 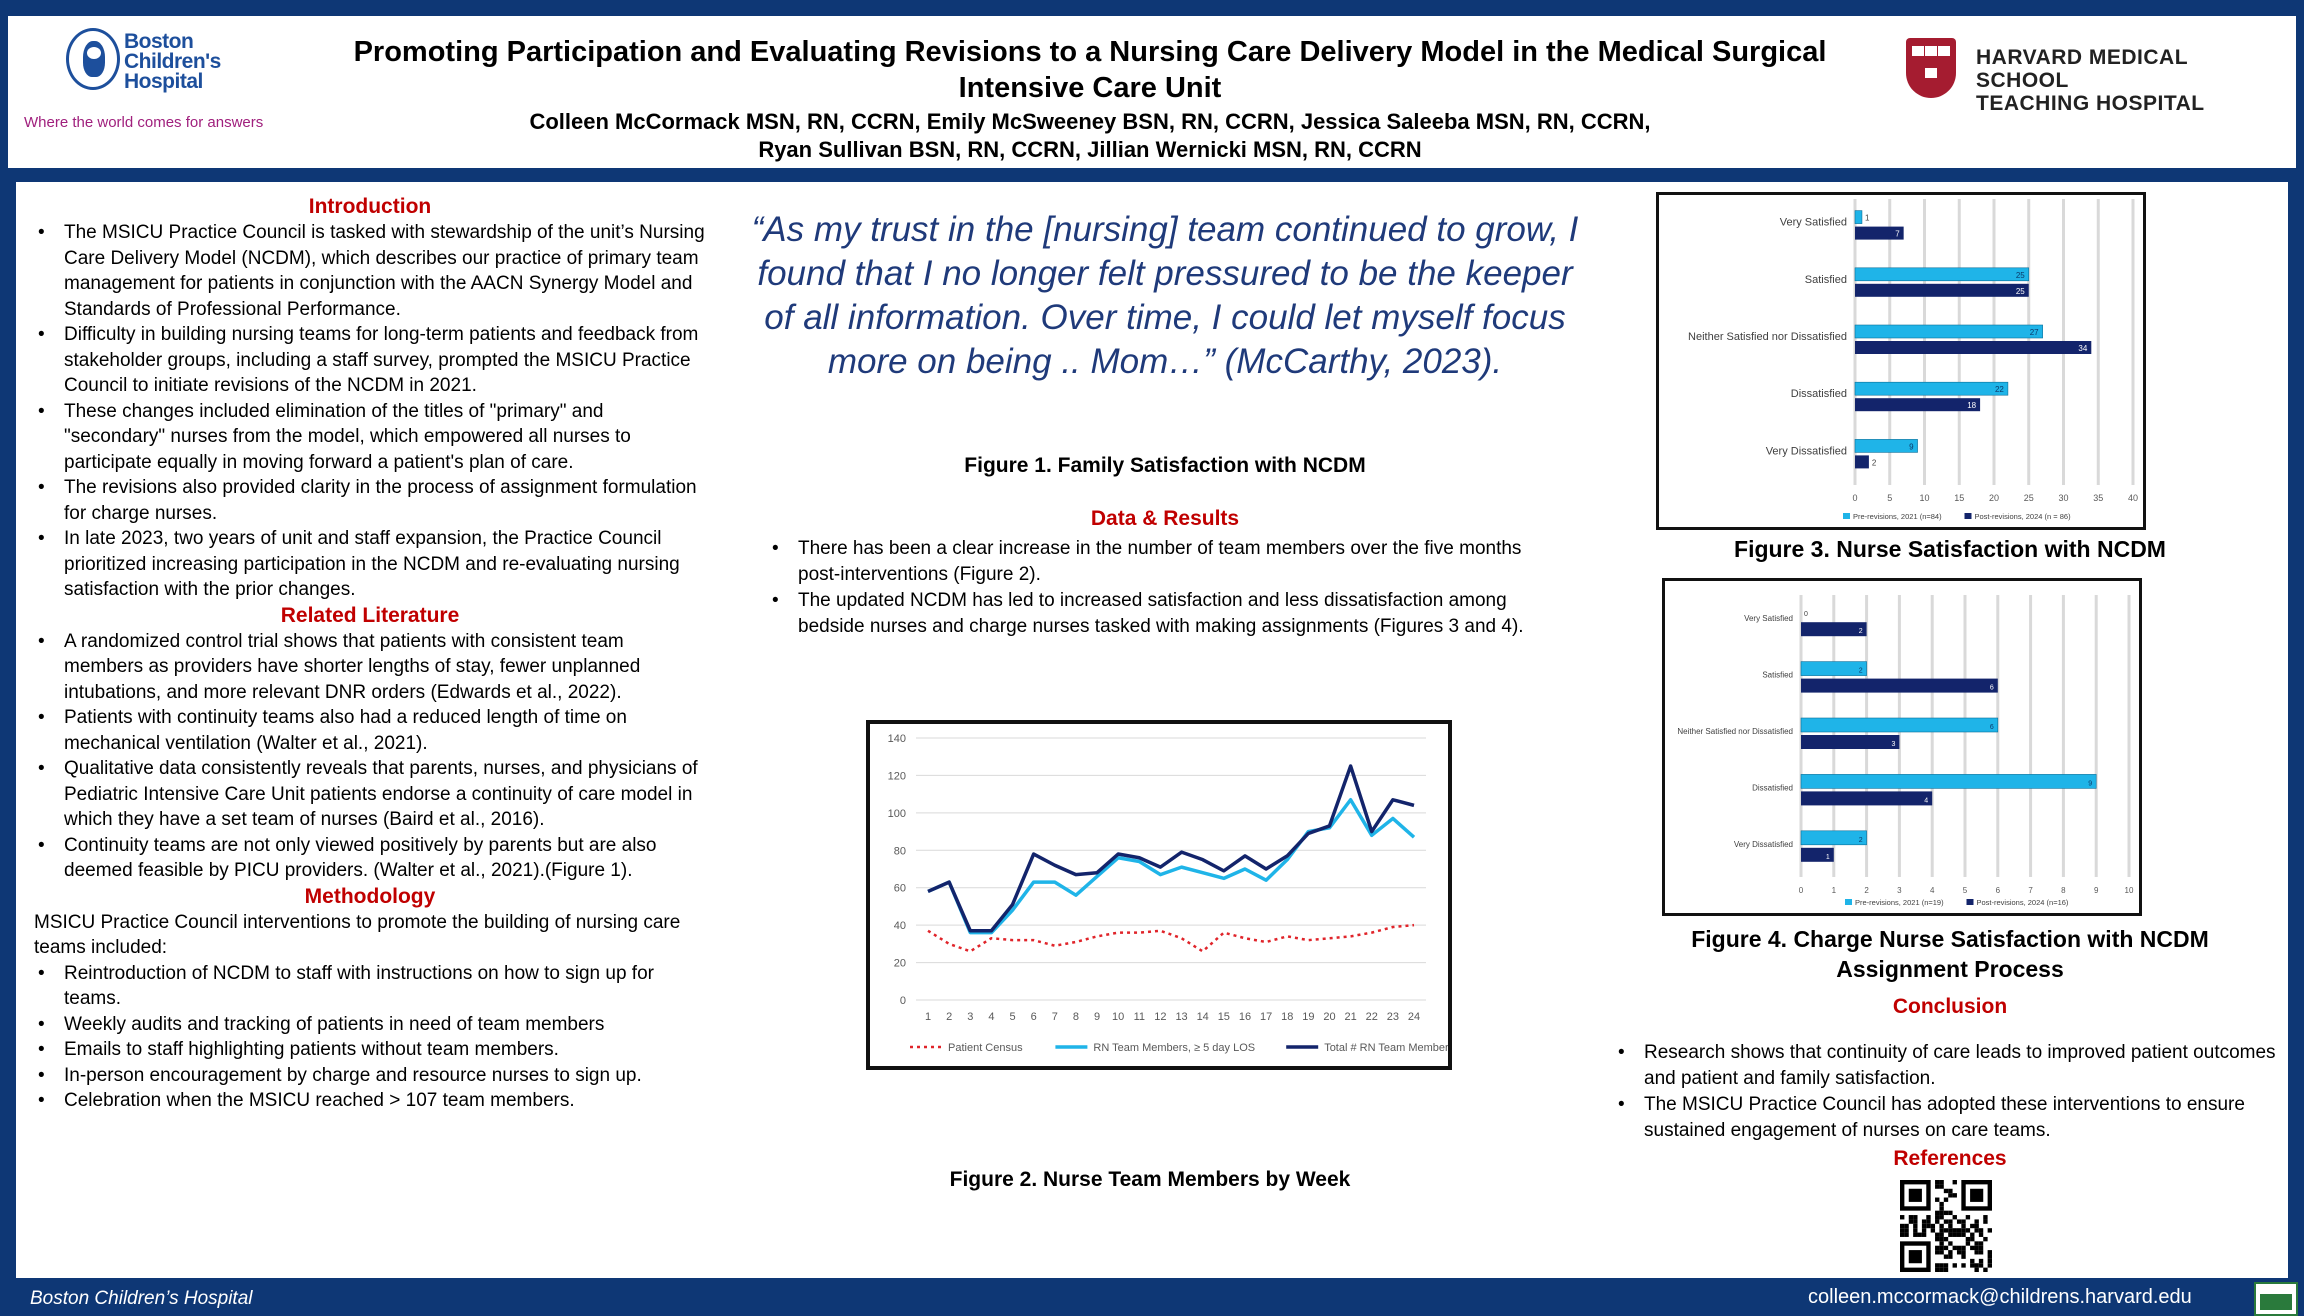 What do you see at coordinates (1950, 1158) in the screenshot?
I see `references-title: References` at bounding box center [1950, 1158].